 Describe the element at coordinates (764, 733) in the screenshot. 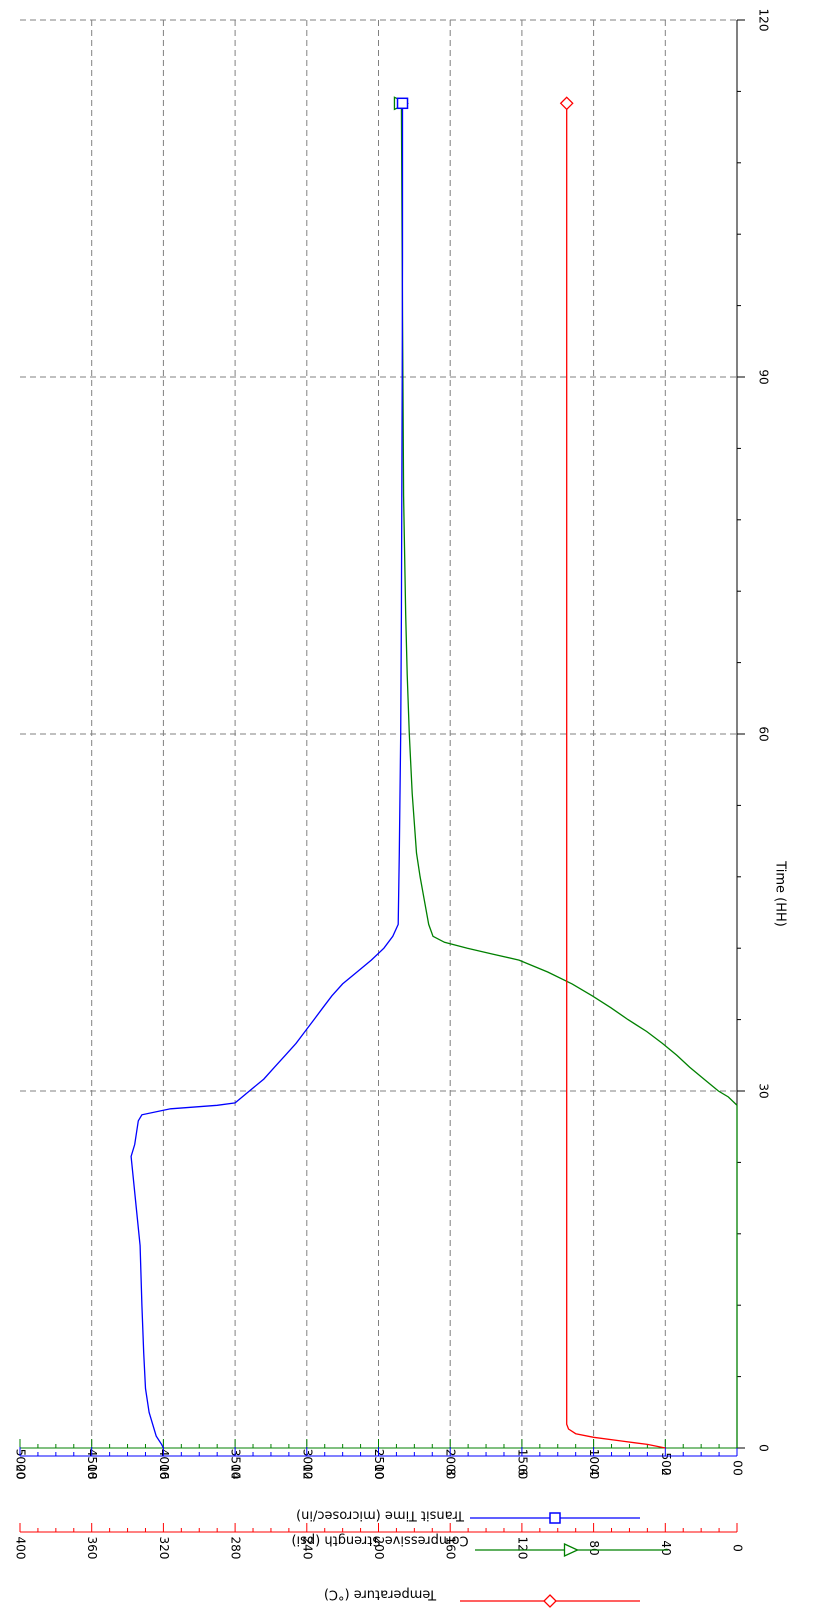

I see `time-tick-label: 60` at that location.